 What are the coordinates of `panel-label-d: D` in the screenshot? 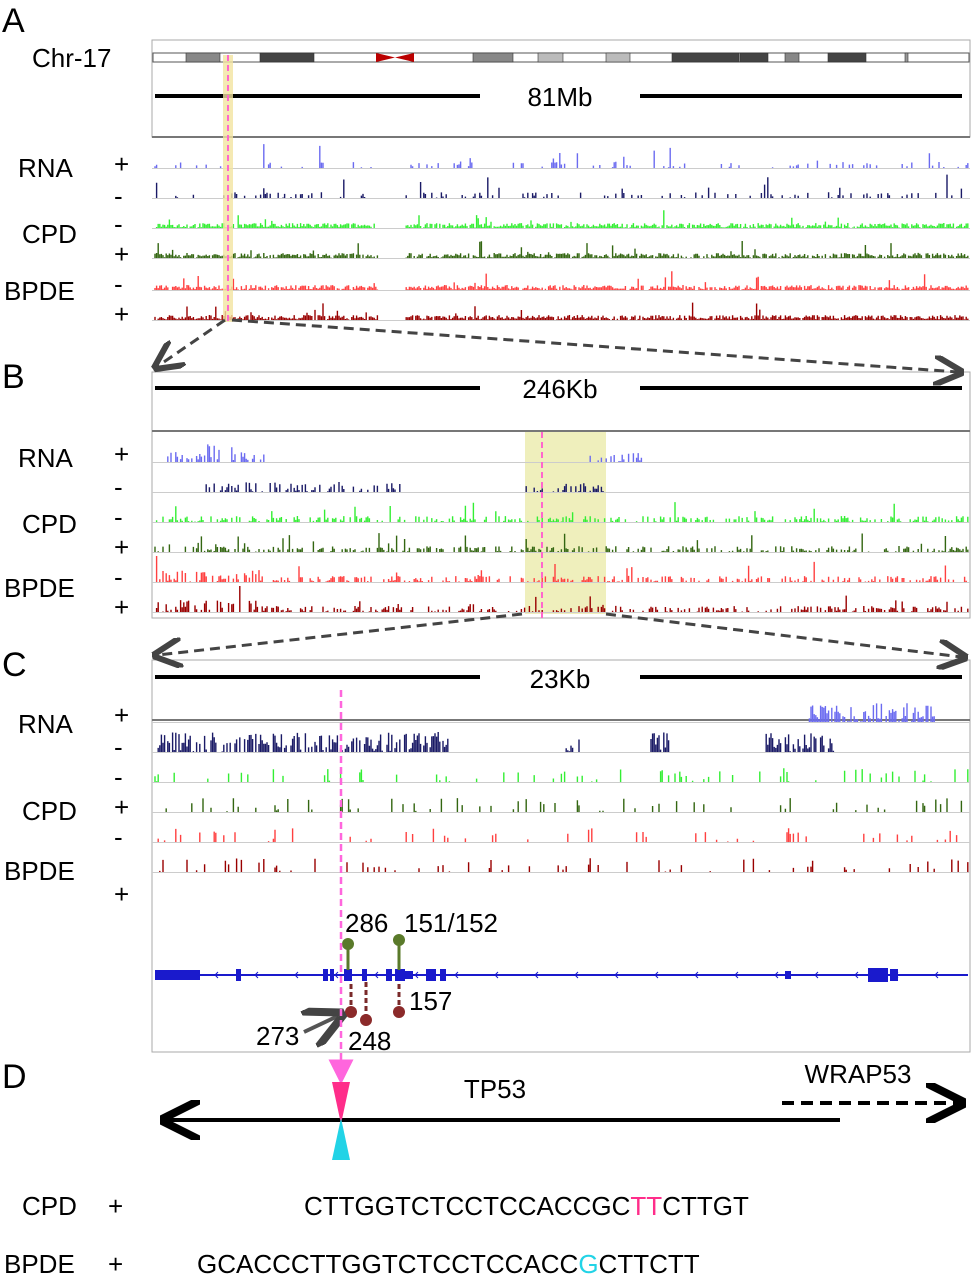 It's located at (14, 1077).